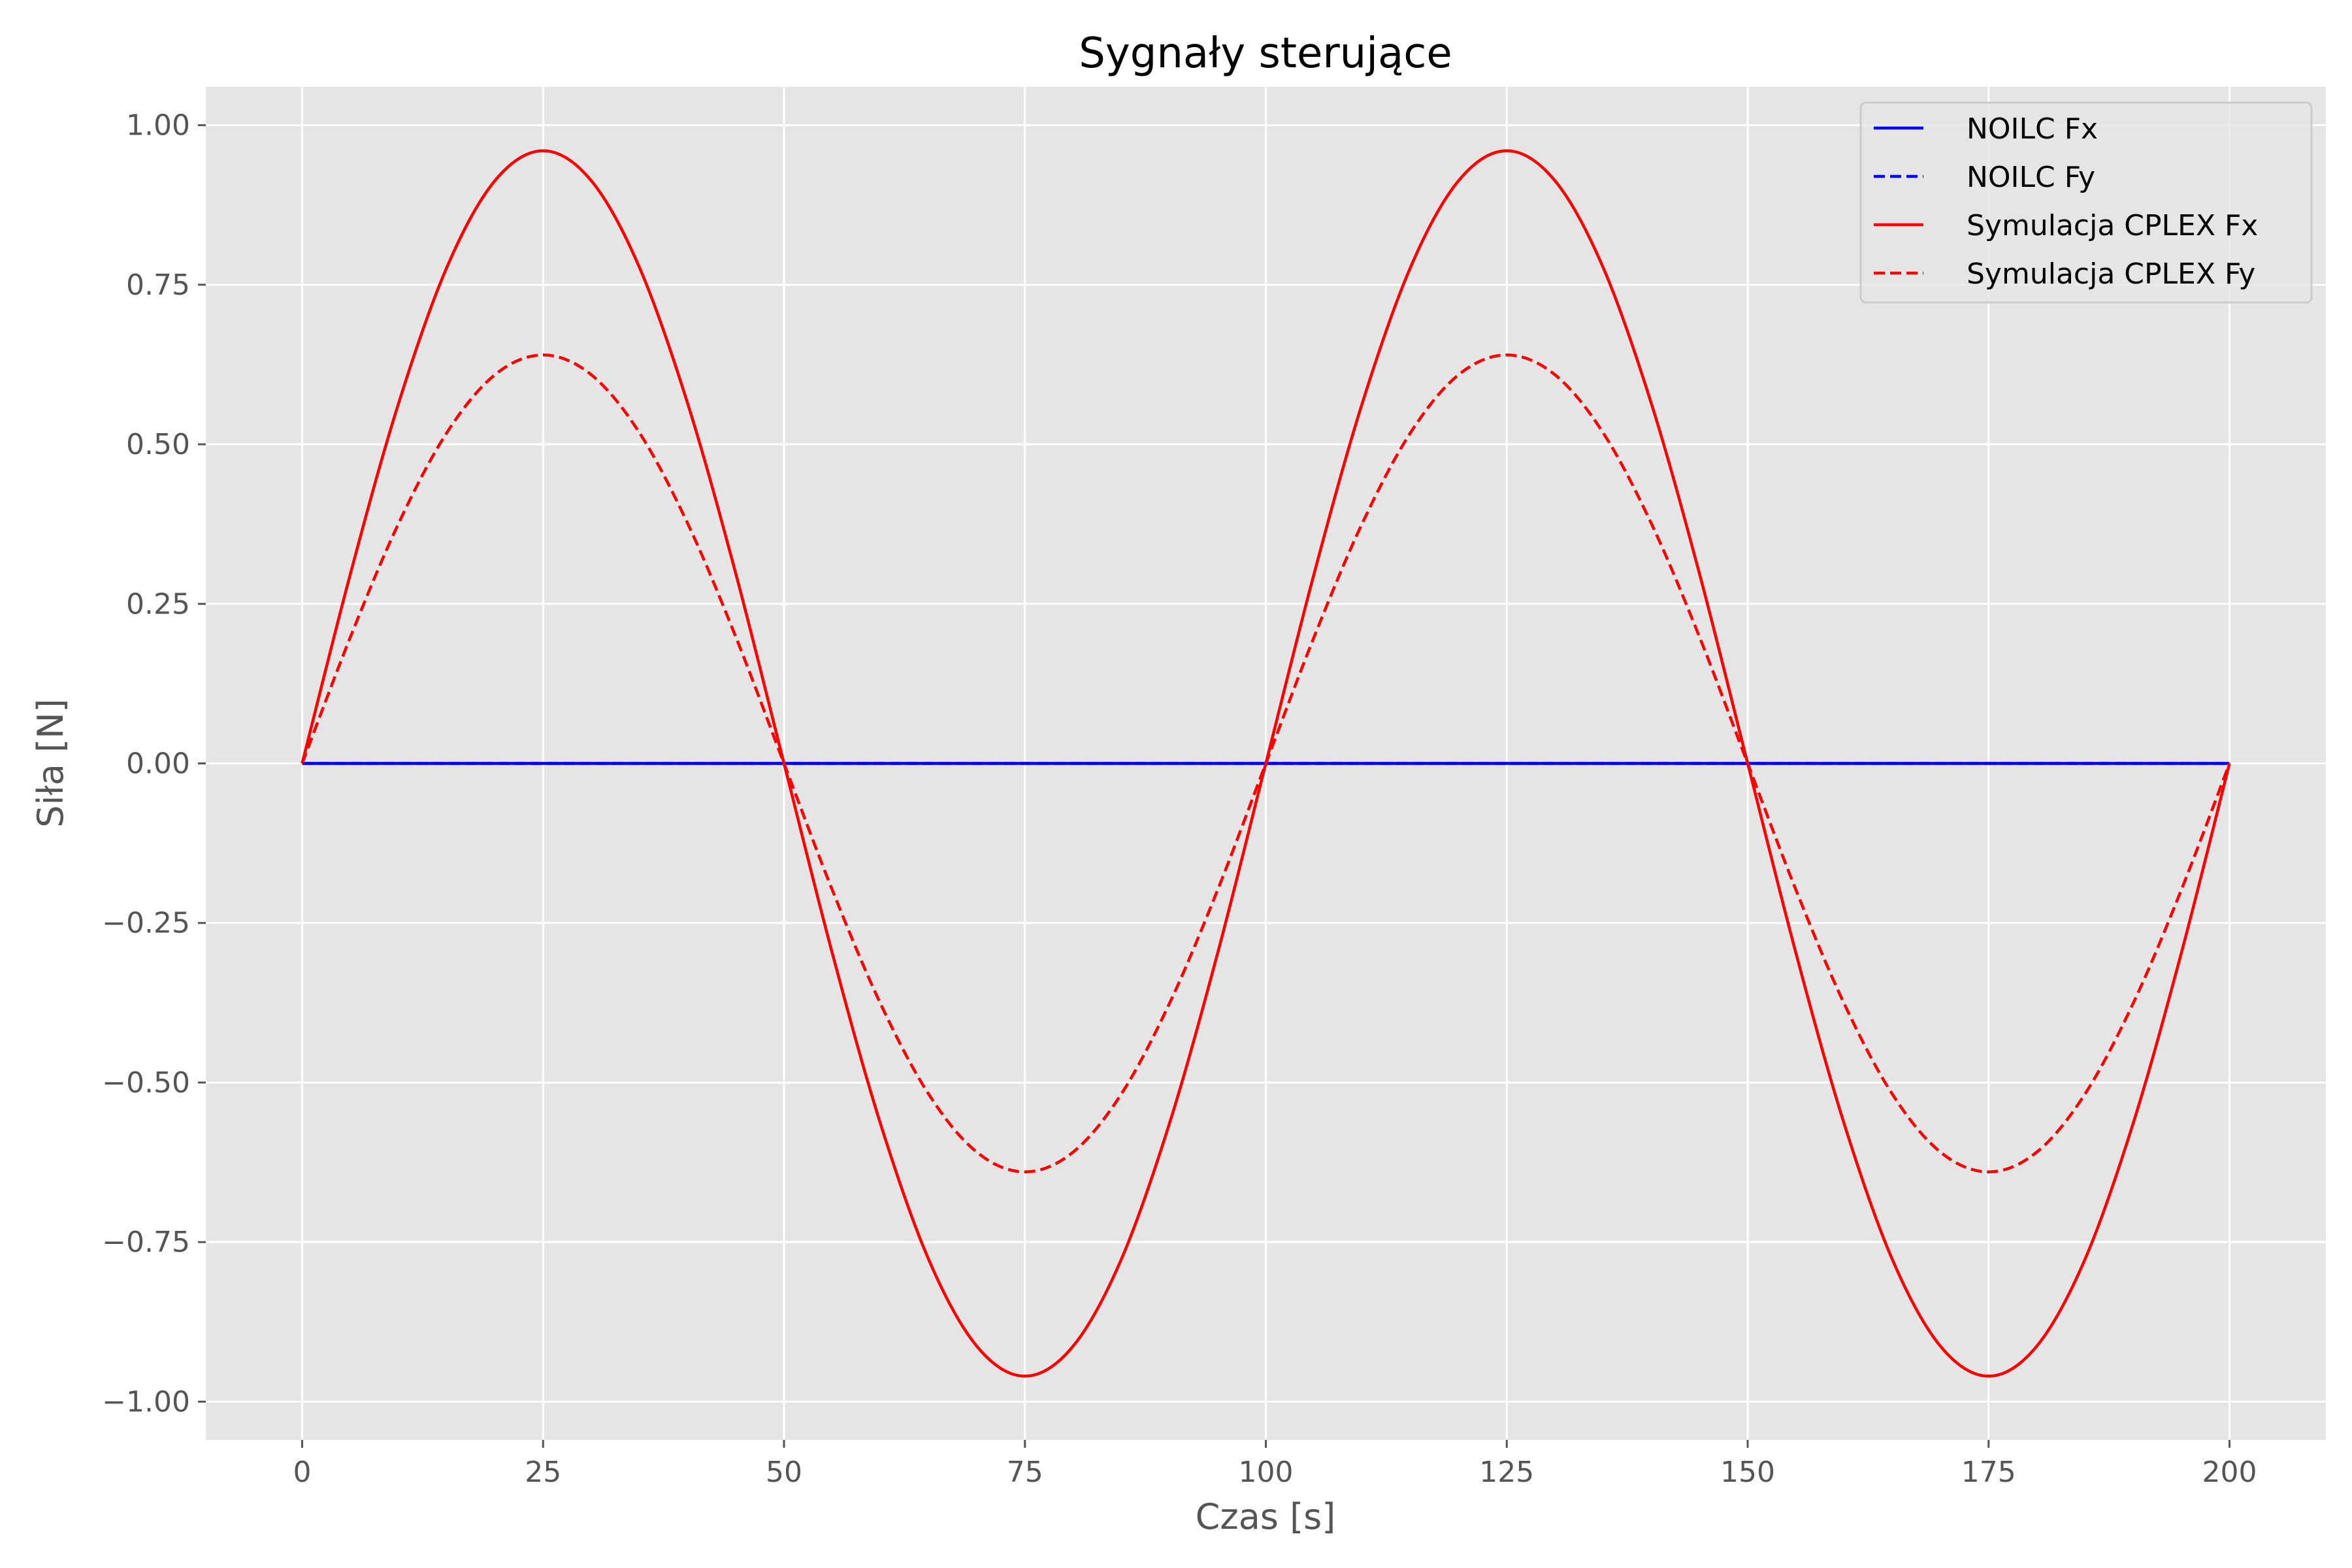 The image size is (2352, 1568). I want to click on x-tick-label: 100, so click(1266, 1472).